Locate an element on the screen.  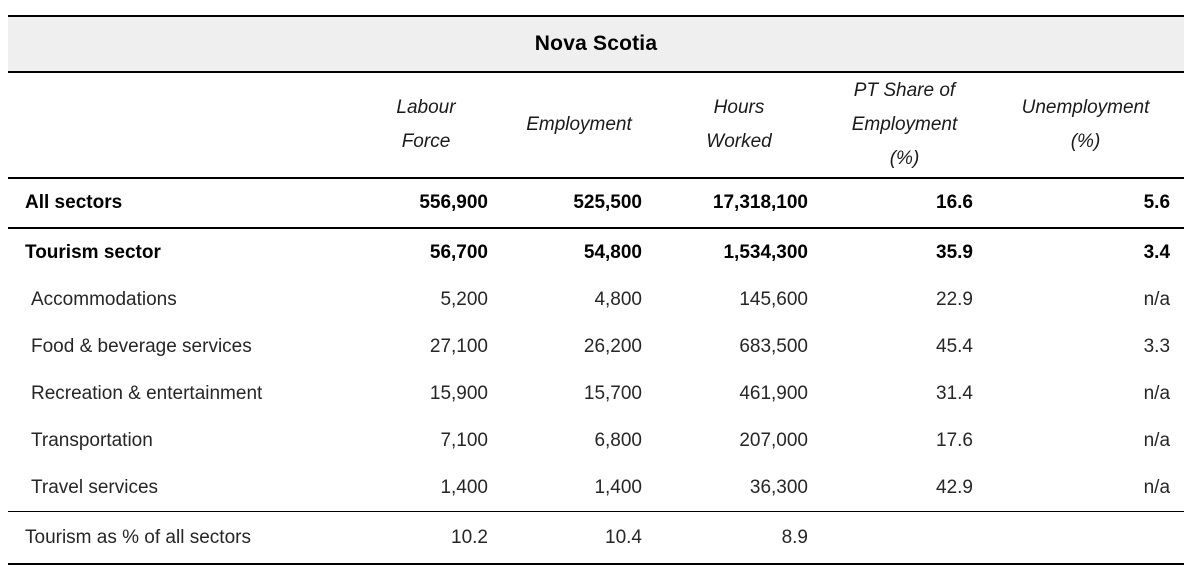
column-header-sector is located at coordinates (179, 125).